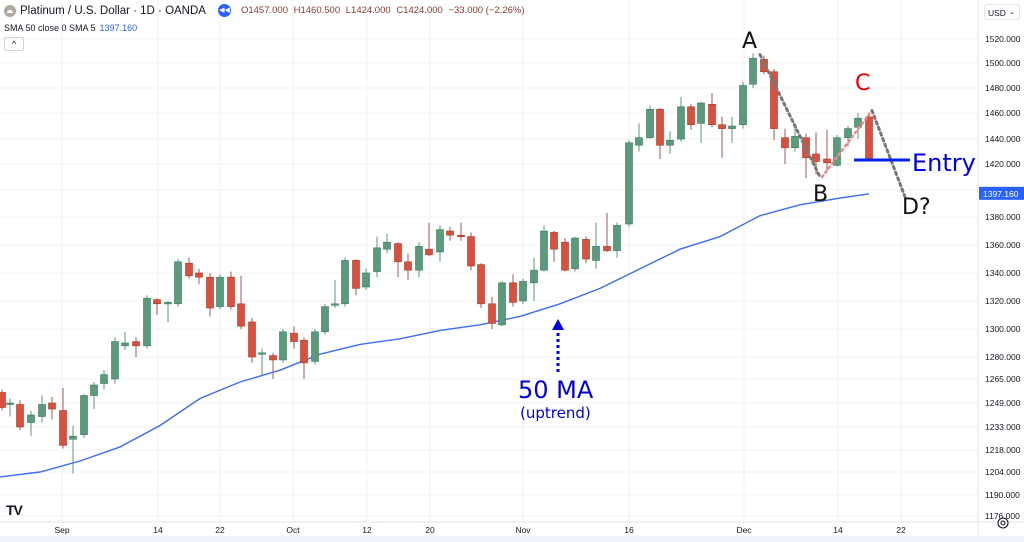 This screenshot has height=542, width=1024. What do you see at coordinates (14, 510) in the screenshot?
I see `tradingview-logo: TV` at bounding box center [14, 510].